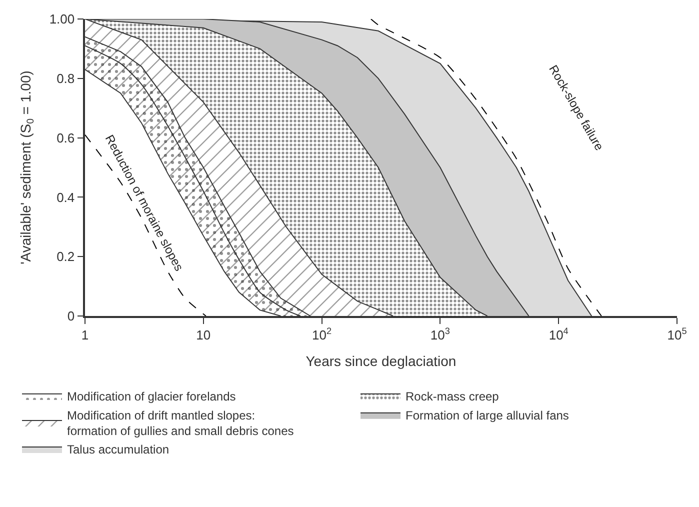 Image resolution: width=699 pixels, height=507 pixels. Describe the element at coordinates (62, 19) in the screenshot. I see `y-tick-label: 1.00` at that location.